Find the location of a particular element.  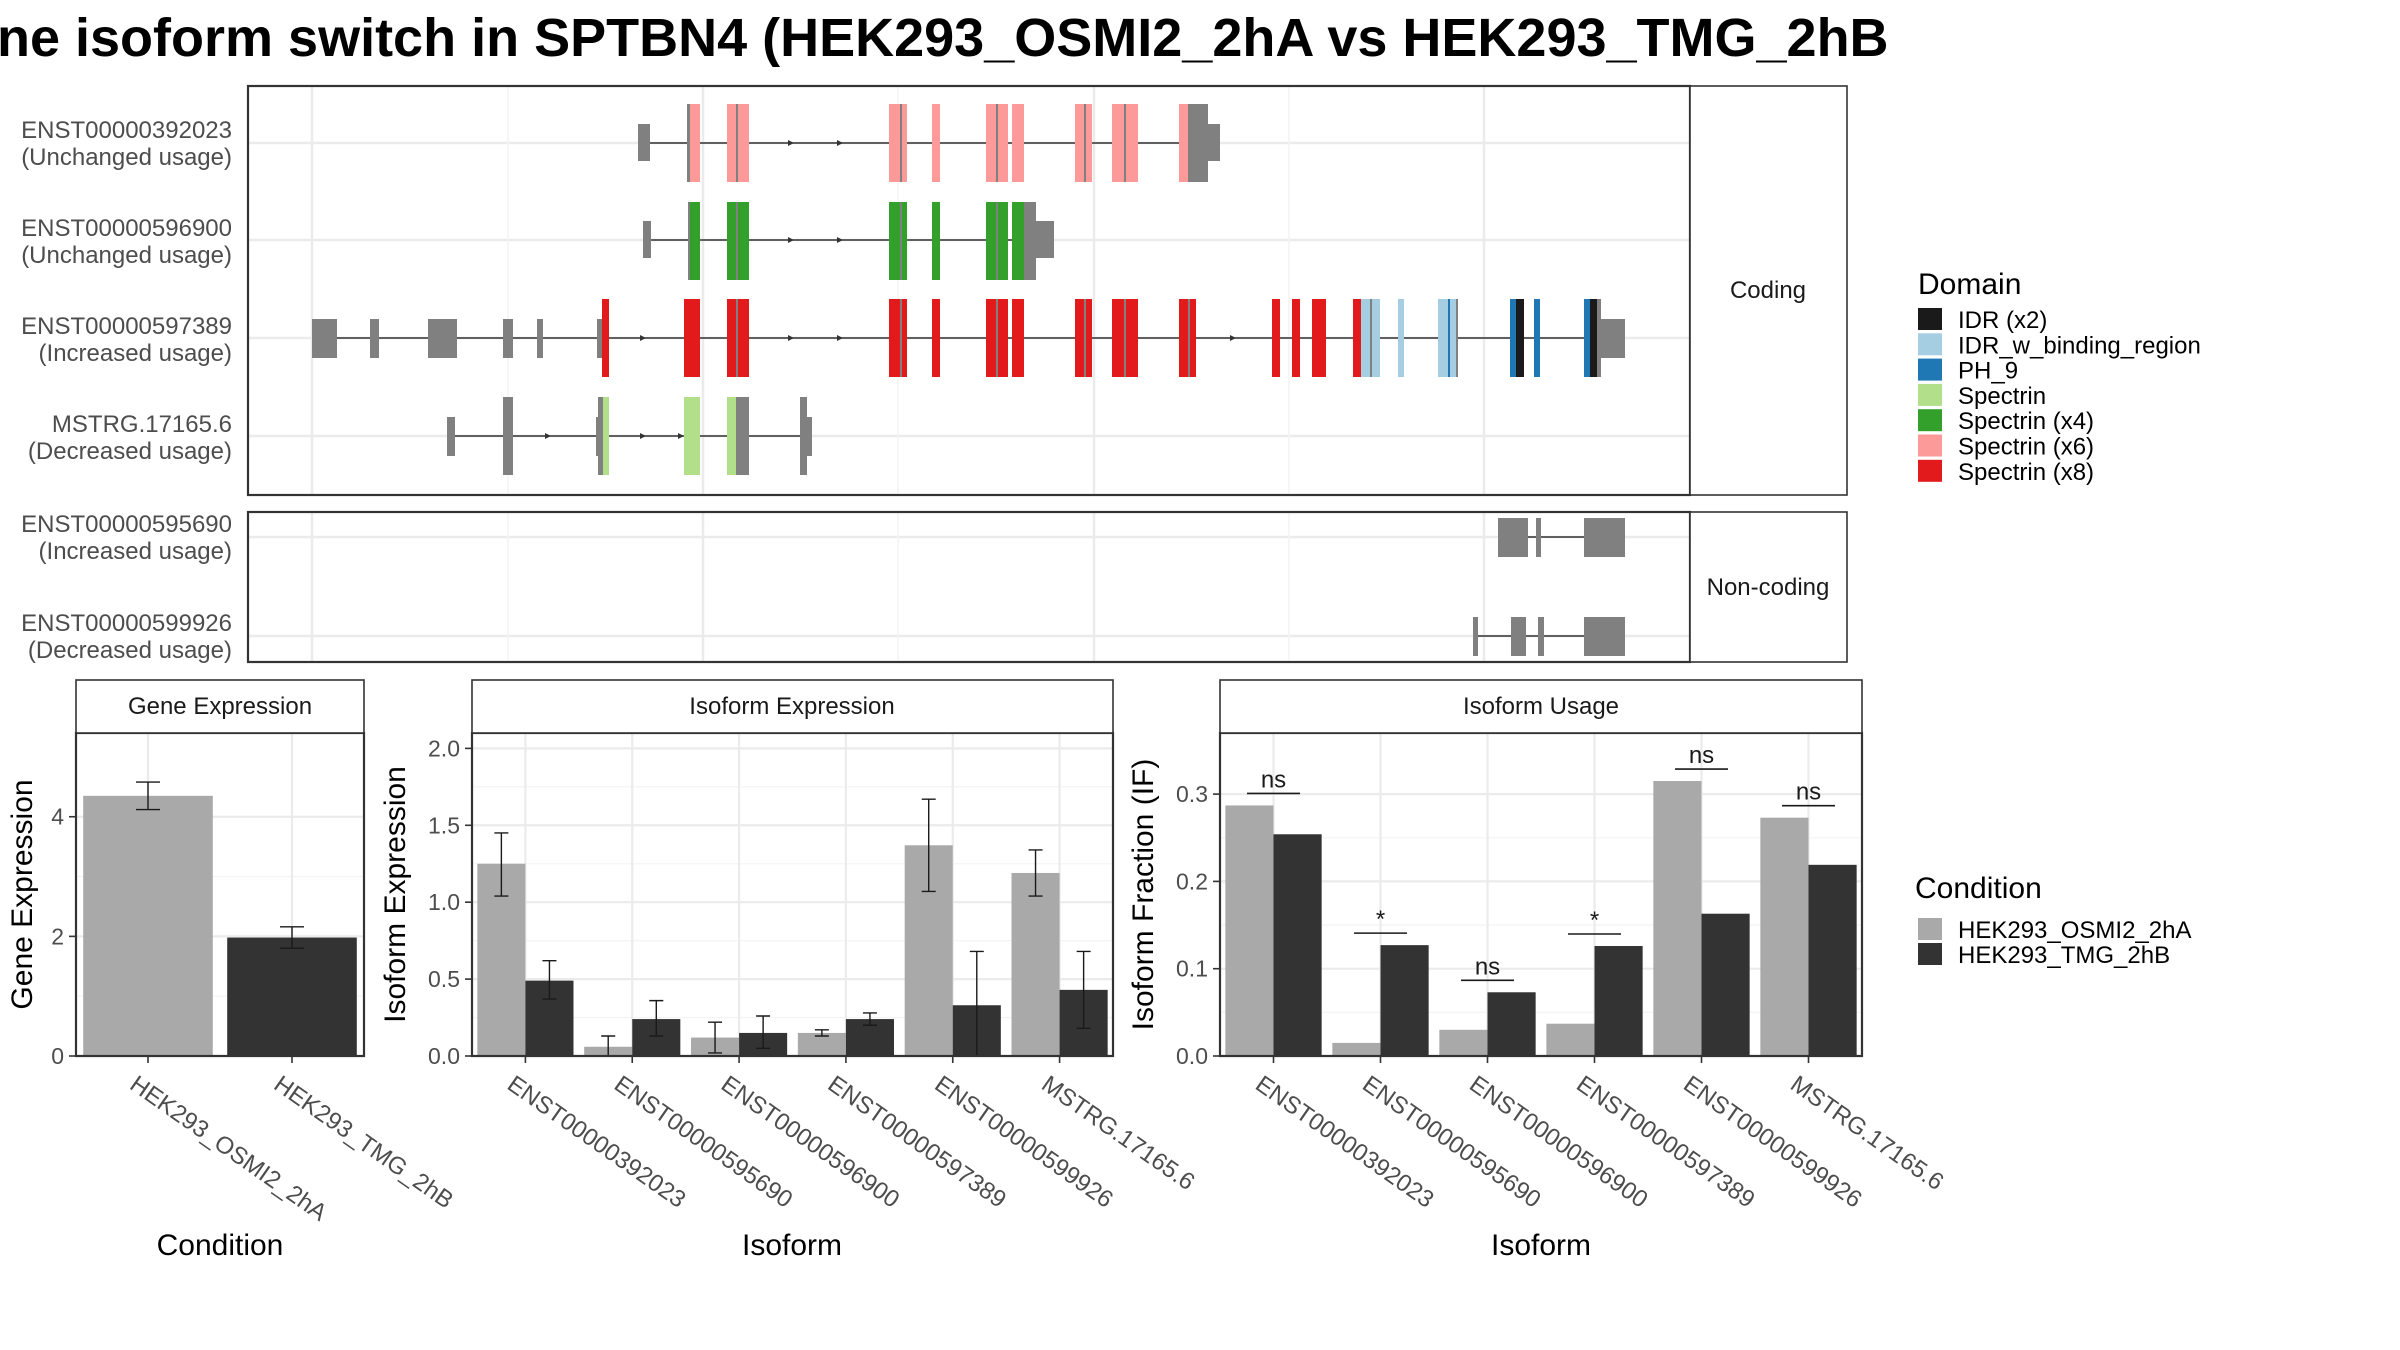

domain-legend-label-2: PH_9 is located at coordinates (1988, 371).